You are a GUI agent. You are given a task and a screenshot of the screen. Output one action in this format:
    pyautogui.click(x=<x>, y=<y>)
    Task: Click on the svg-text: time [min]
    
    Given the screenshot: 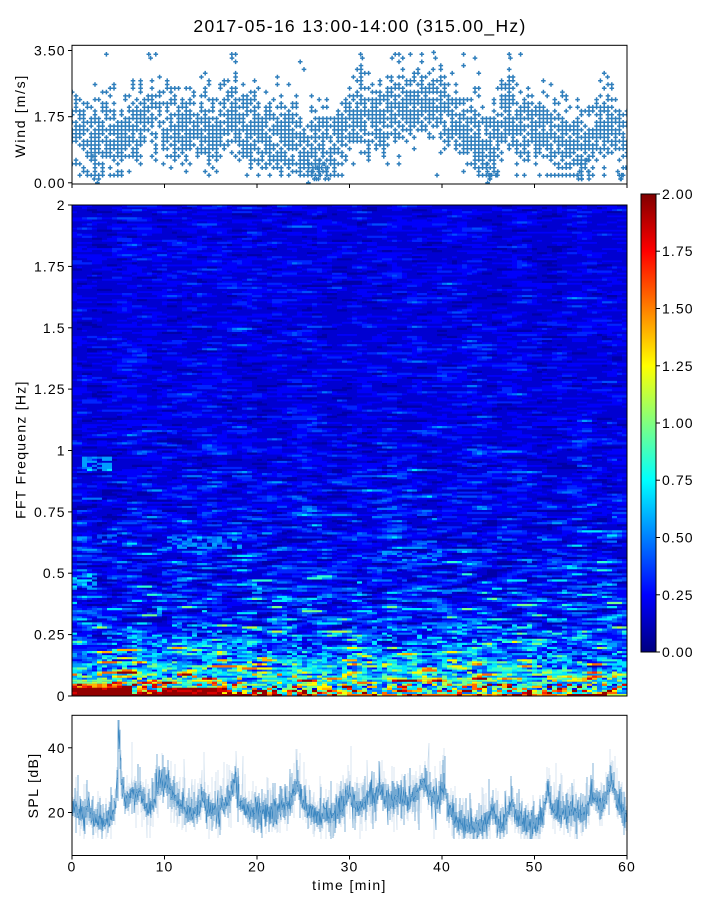 What is the action you would take?
    pyautogui.click(x=349, y=885)
    